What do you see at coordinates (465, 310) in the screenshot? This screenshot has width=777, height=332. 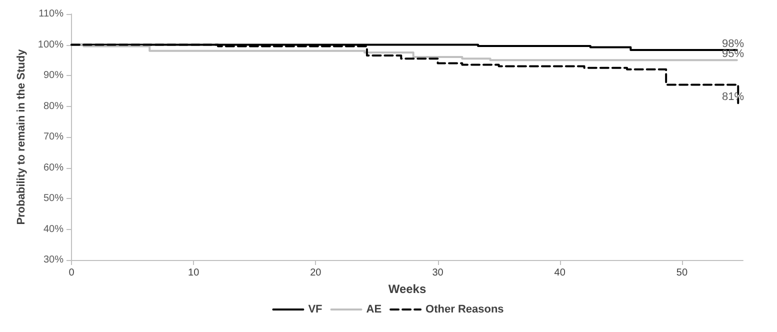 I see `legend-label: Other Reasons` at bounding box center [465, 310].